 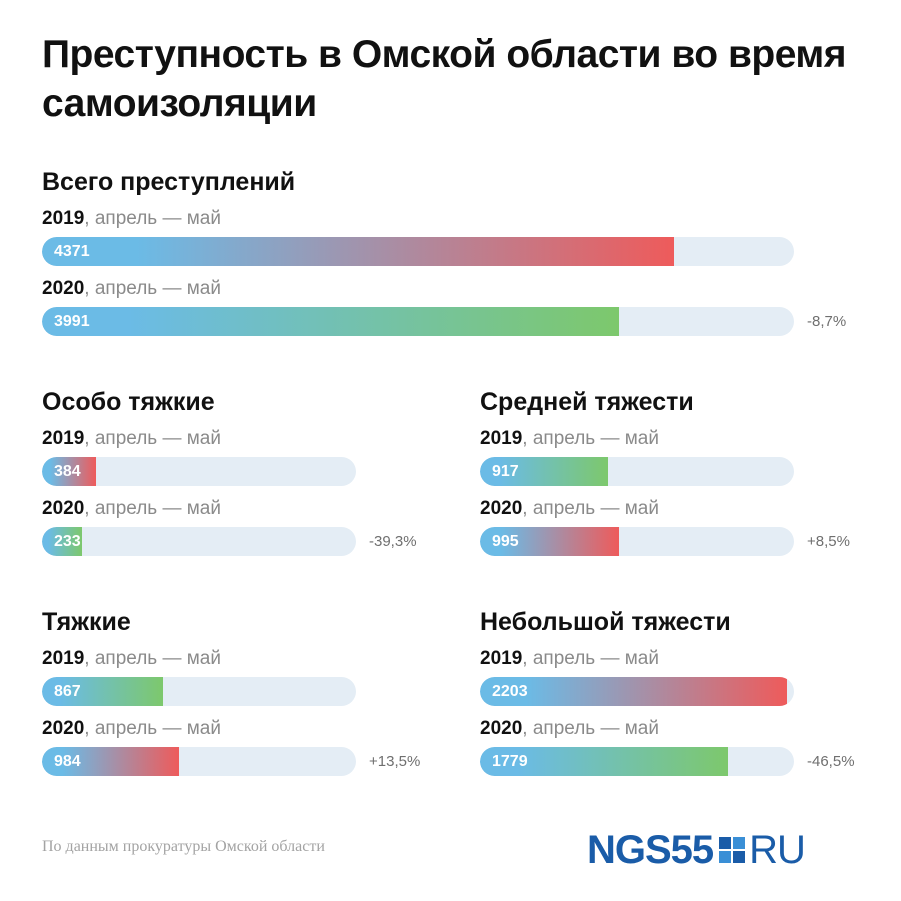 What do you see at coordinates (510, 691) in the screenshot?
I see `bar-value-label: 2203` at bounding box center [510, 691].